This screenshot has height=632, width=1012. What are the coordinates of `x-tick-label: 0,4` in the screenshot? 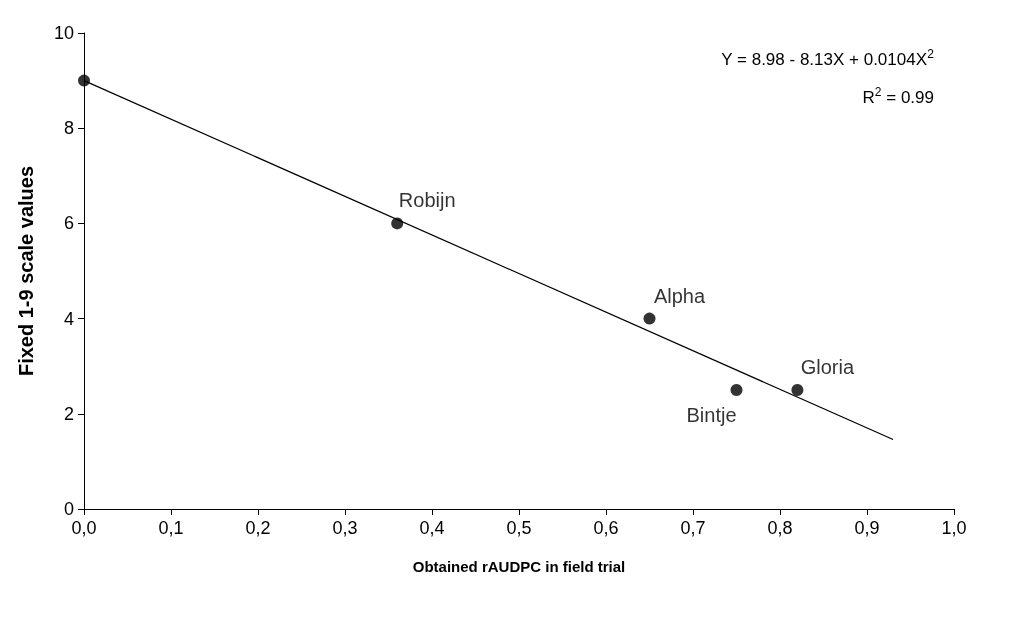 It's located at (432, 528).